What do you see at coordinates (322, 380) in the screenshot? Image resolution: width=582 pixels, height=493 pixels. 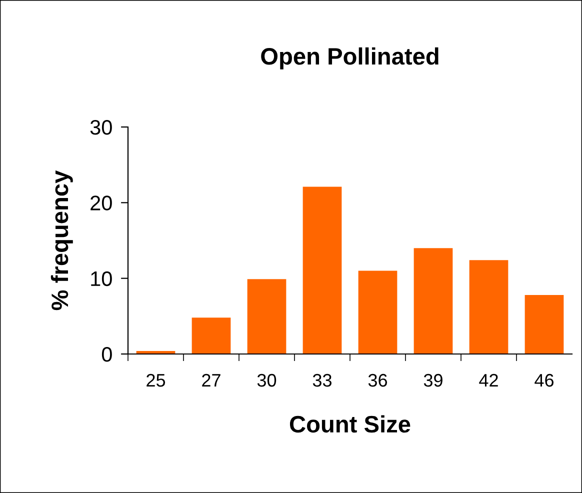 I see `x-tick-label: 33` at bounding box center [322, 380].